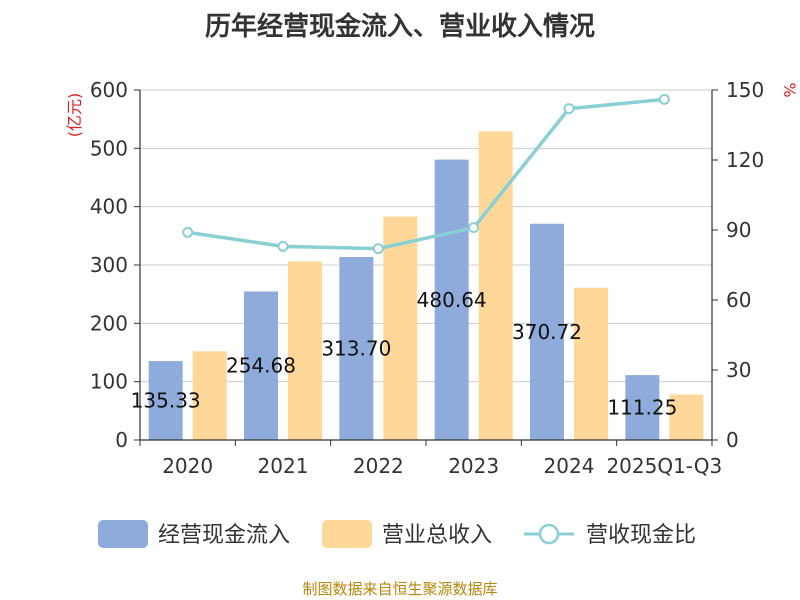 This screenshot has width=800, height=600. What do you see at coordinates (738, 300) in the screenshot?
I see `y-right-tick-label: 60` at bounding box center [738, 300].